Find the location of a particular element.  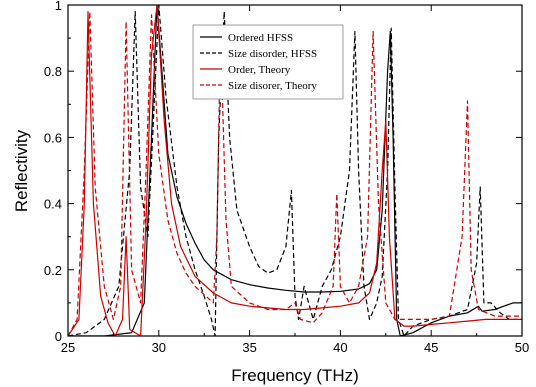

x-tick-label-1: 30 is located at coordinates (159, 347).